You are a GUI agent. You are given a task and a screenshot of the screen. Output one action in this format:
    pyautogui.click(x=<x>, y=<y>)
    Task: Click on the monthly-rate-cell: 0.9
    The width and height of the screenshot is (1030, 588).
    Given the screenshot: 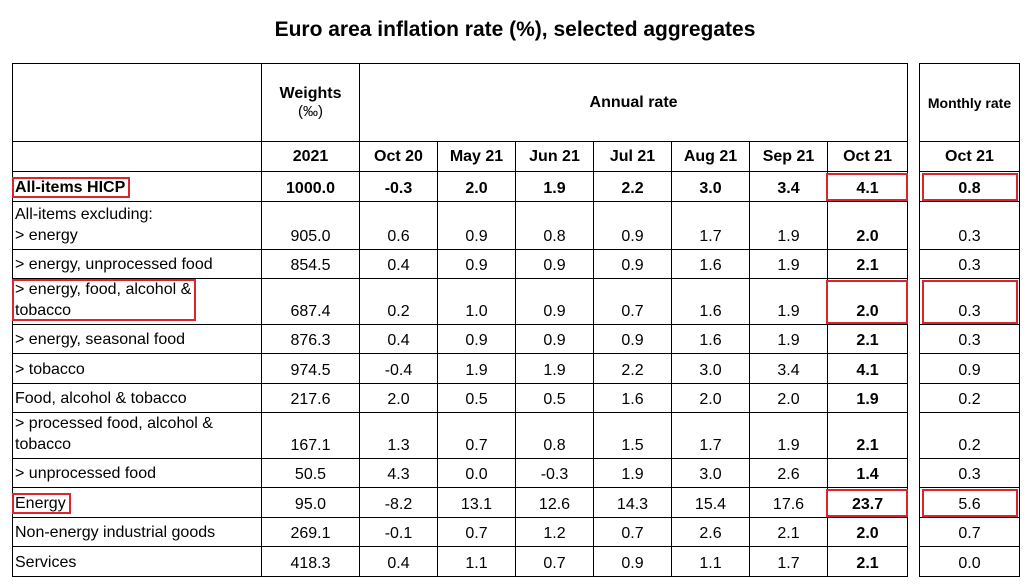 What is the action you would take?
    pyautogui.click(x=969, y=368)
    